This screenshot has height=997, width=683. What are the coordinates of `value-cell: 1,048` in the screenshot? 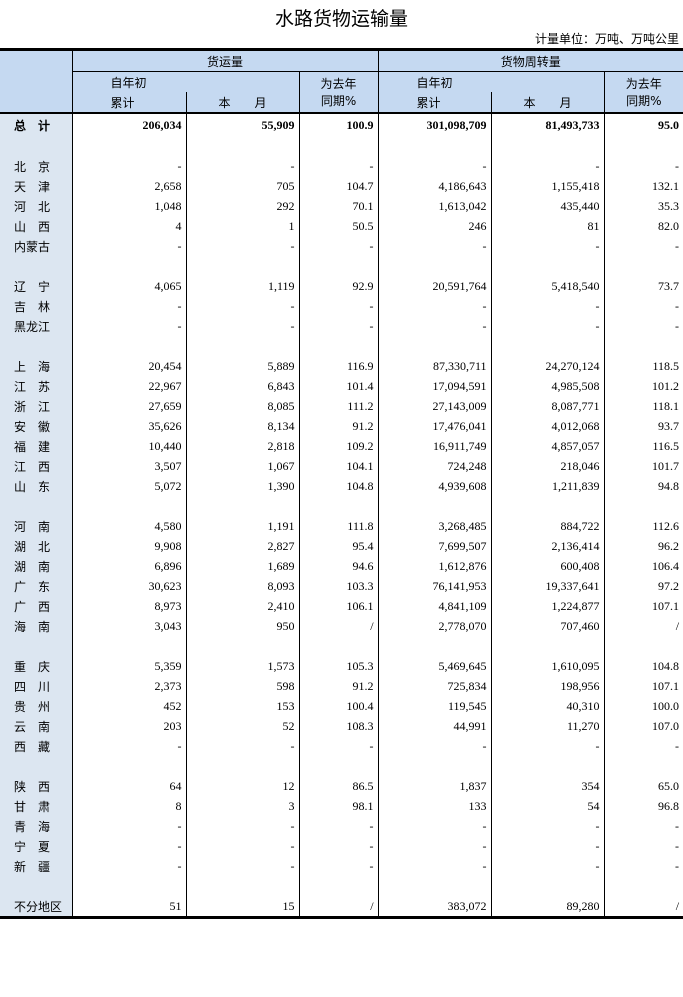 It's located at (128, 206).